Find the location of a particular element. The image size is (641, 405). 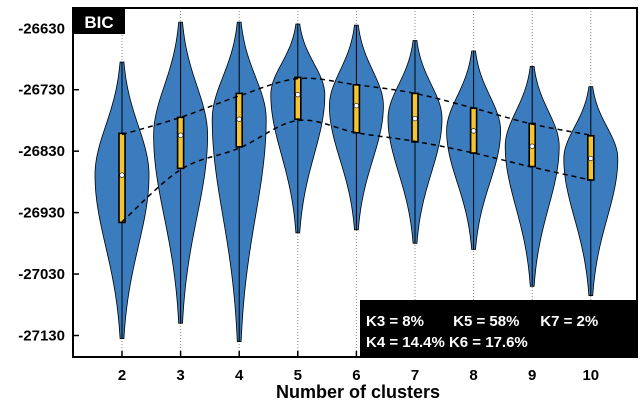

chart-title: BIC is located at coordinates (98, 22).